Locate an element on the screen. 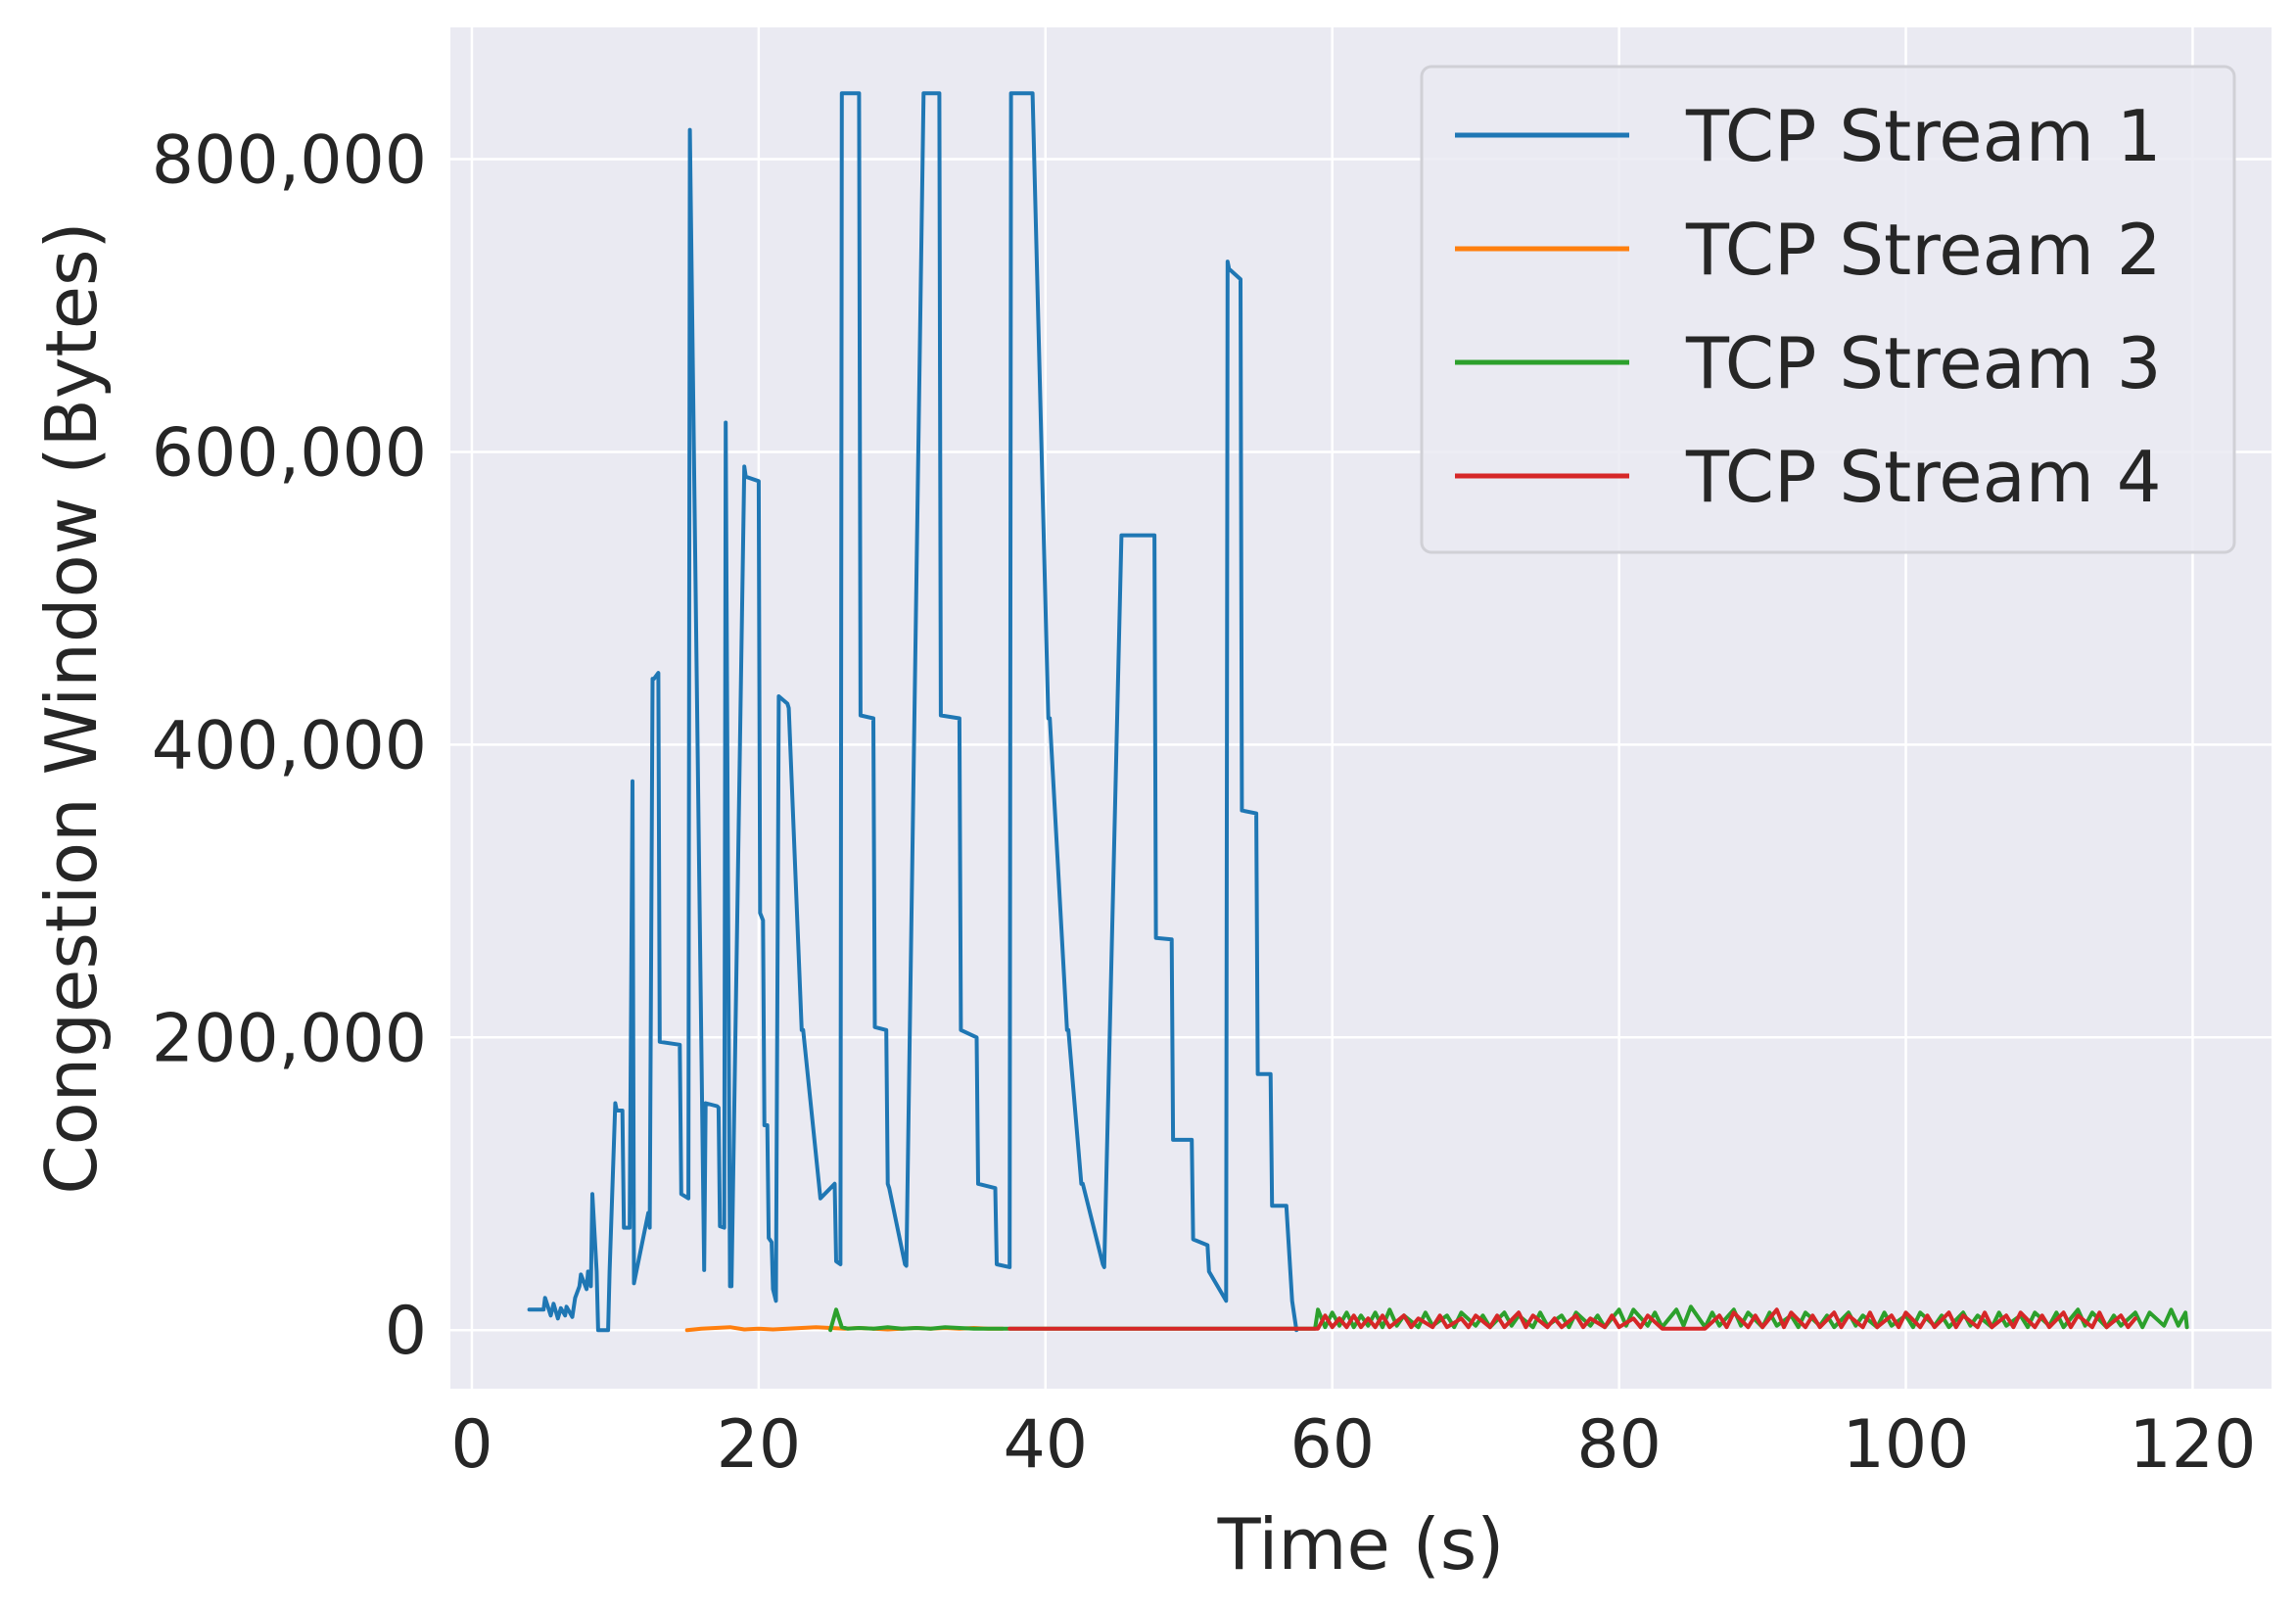 The width and height of the screenshot is (2296, 1610). x-tick-labels: 0 20 40 60 80 100 120 is located at coordinates (1353, 1445).